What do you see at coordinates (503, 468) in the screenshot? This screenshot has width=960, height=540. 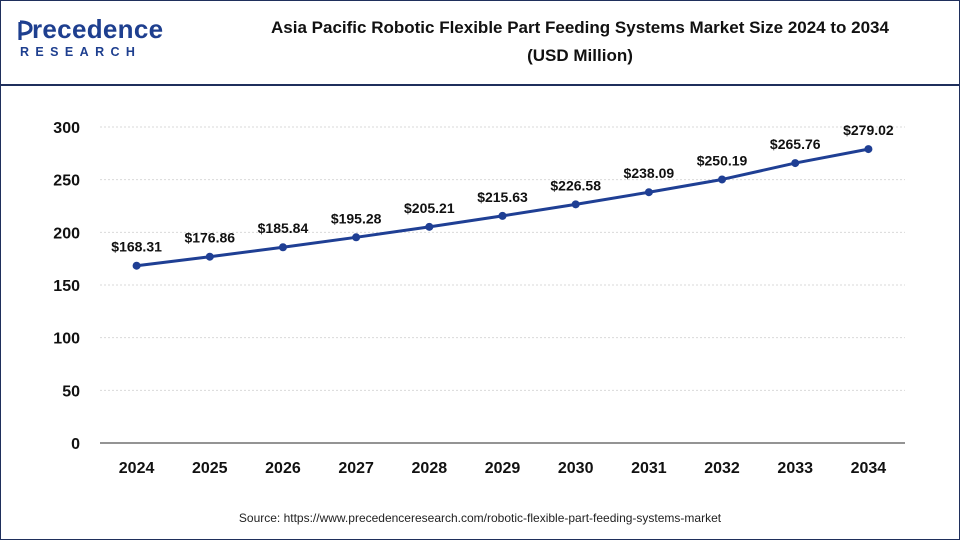 I see `x-tick-label: 2029` at bounding box center [503, 468].